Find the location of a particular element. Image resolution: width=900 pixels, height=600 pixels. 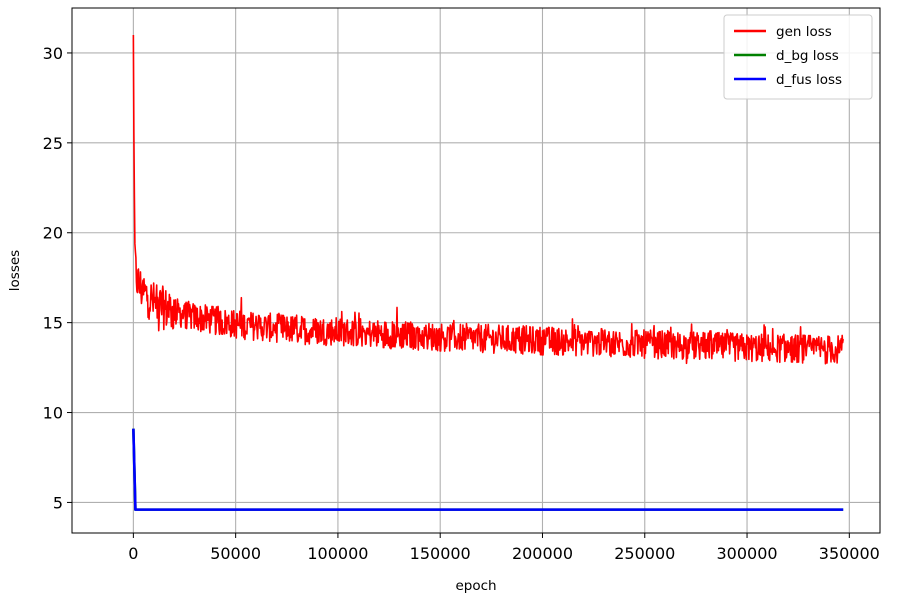

y-axis-label: losses is located at coordinates (15, 270).